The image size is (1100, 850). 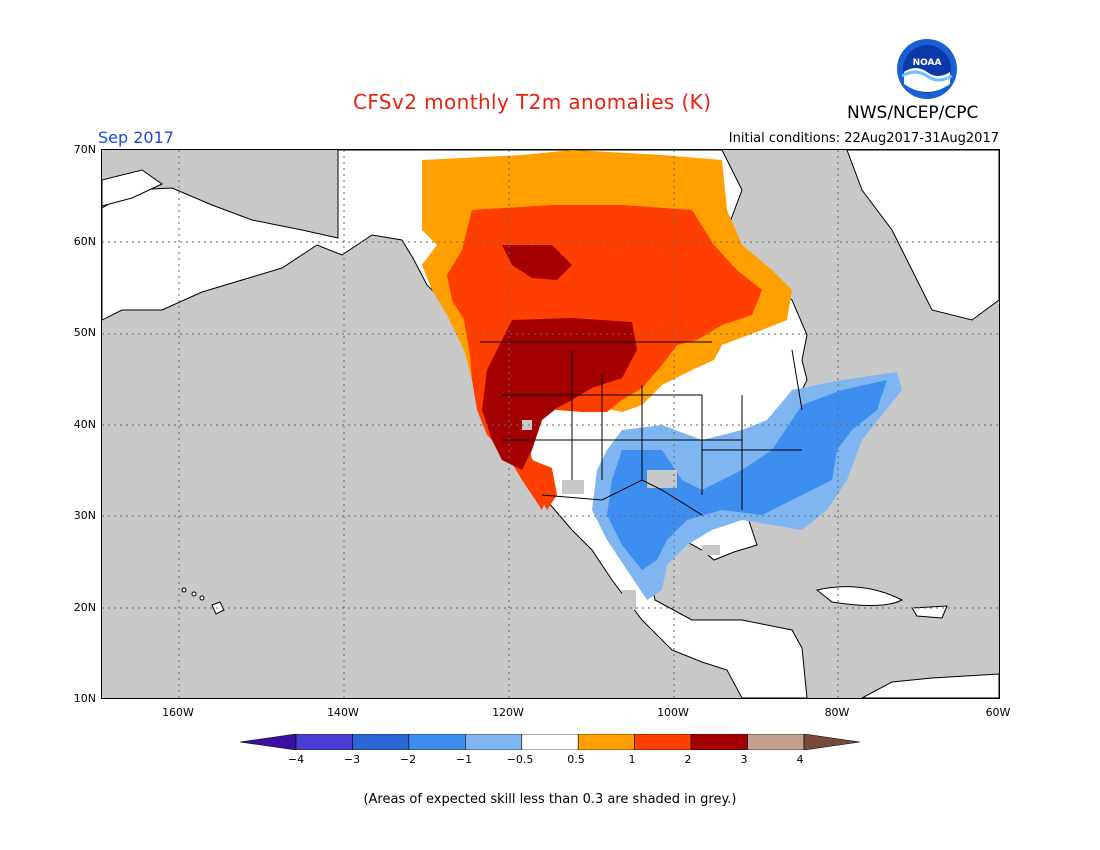 I want to click on alaska-landmass, so click(x=132, y=188).